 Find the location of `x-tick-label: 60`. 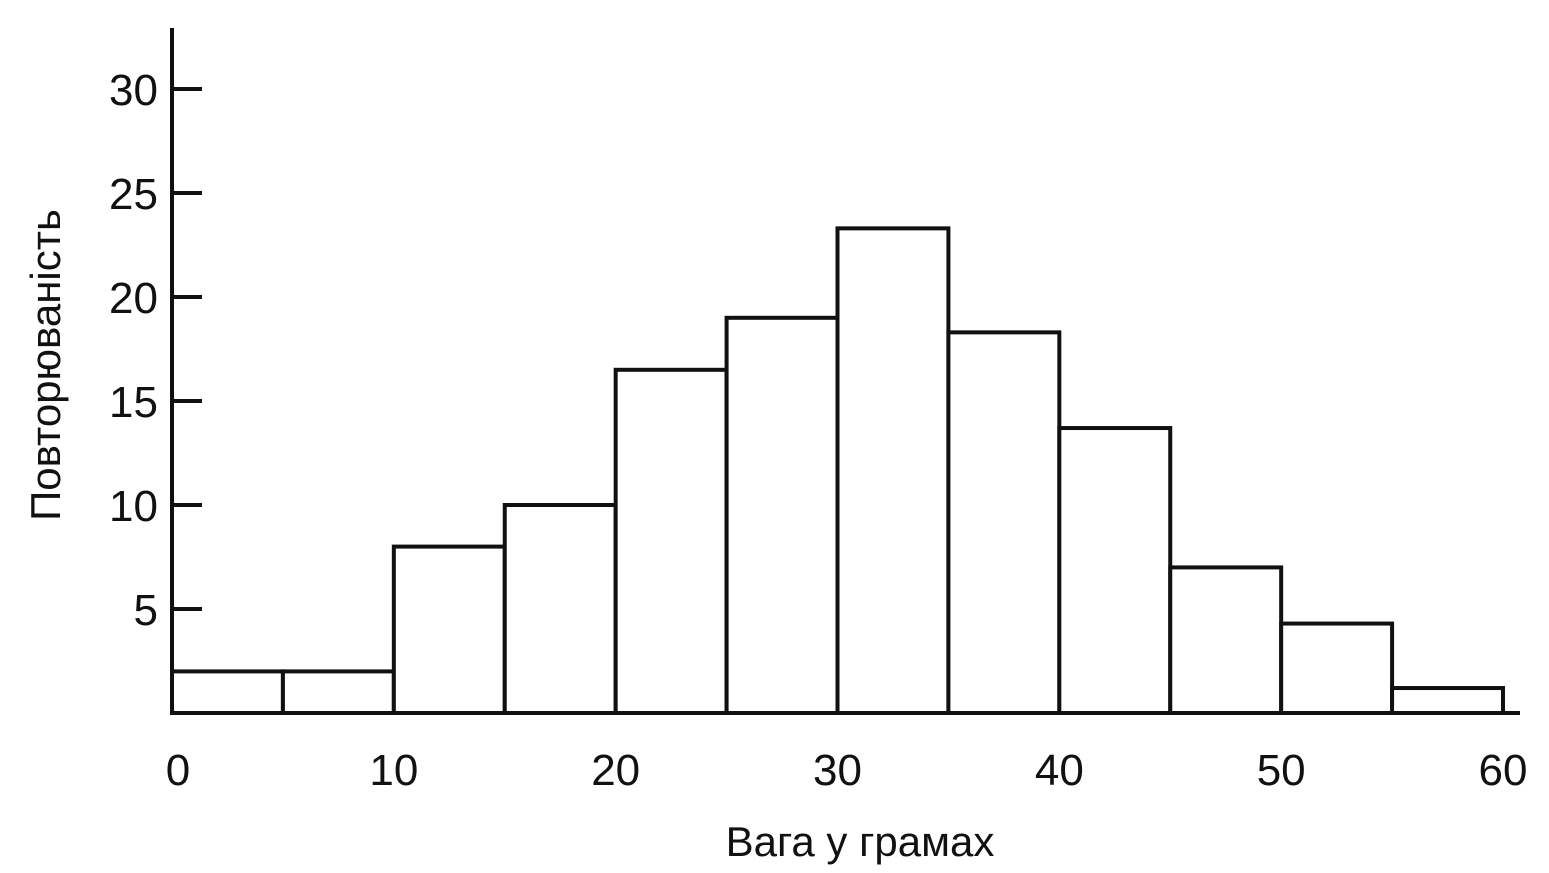

x-tick-label: 60 is located at coordinates (1503, 770).